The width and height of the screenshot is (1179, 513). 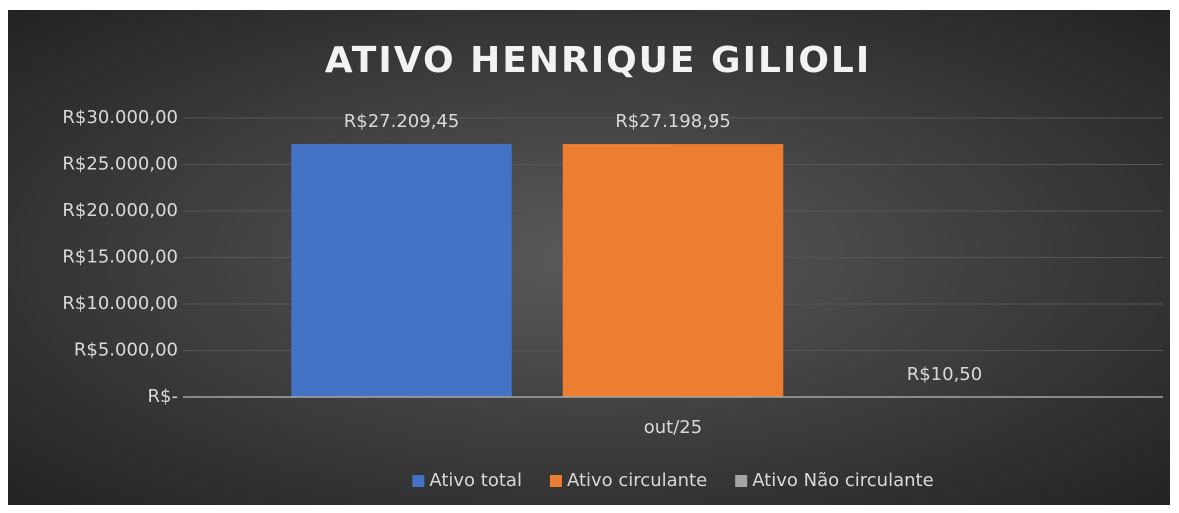 What do you see at coordinates (126, 350) in the screenshot?
I see `y-tick-label: R$5.000,00` at bounding box center [126, 350].